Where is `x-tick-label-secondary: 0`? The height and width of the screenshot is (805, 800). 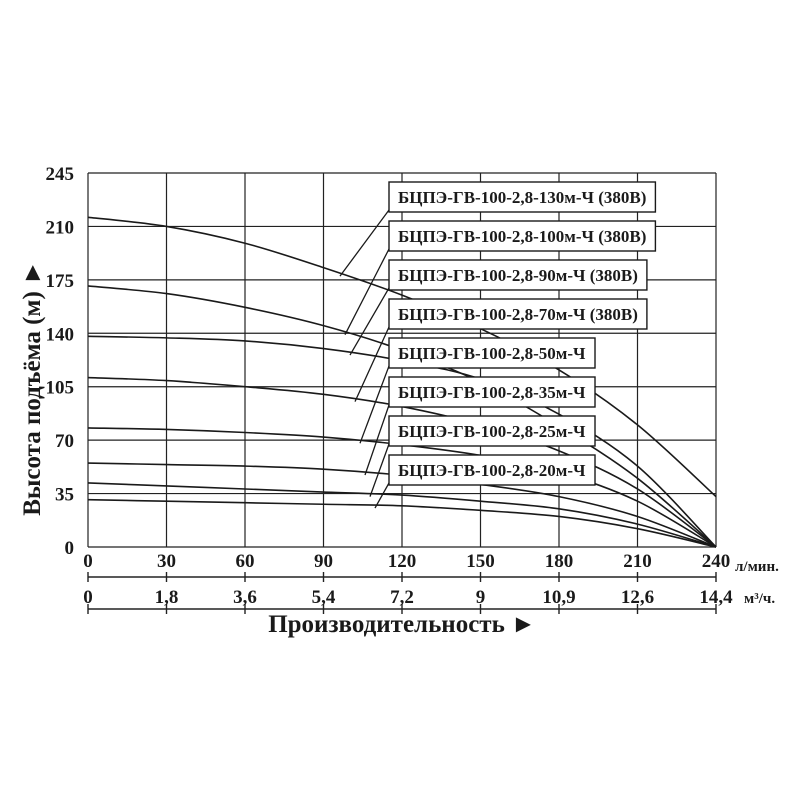 x-tick-label-secondary: 0 is located at coordinates (88, 597).